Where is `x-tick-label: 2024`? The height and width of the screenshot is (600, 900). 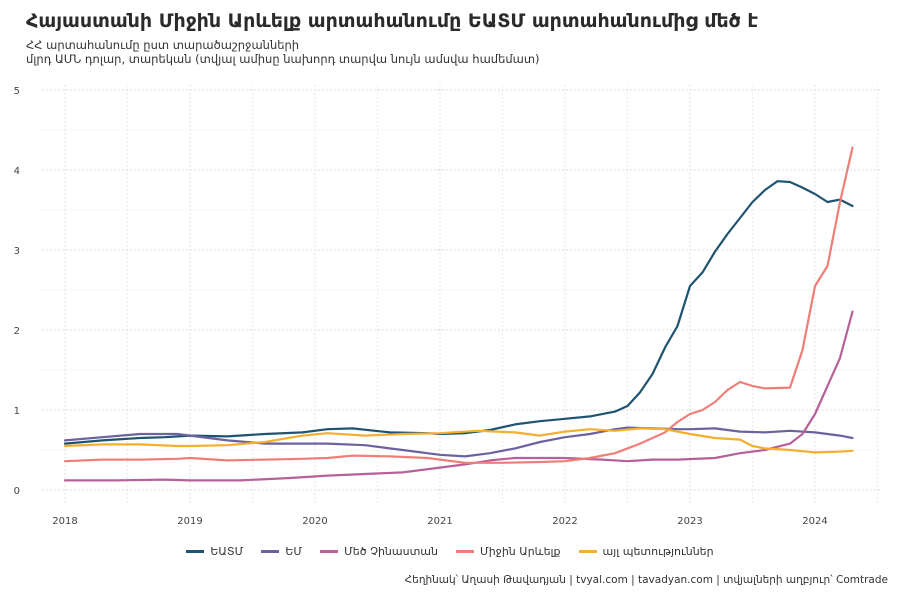
x-tick-label: 2024 is located at coordinates (814, 521).